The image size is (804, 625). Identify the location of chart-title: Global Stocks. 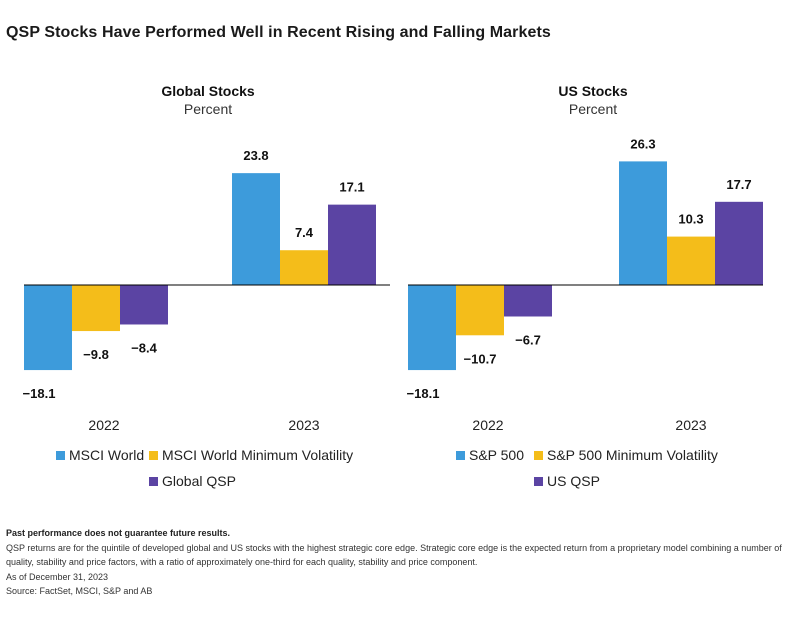
(208, 91).